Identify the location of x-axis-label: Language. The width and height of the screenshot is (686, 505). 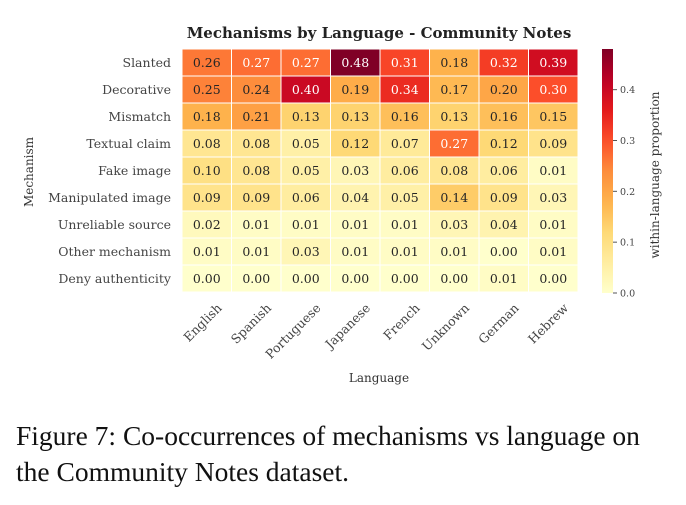
(379, 378).